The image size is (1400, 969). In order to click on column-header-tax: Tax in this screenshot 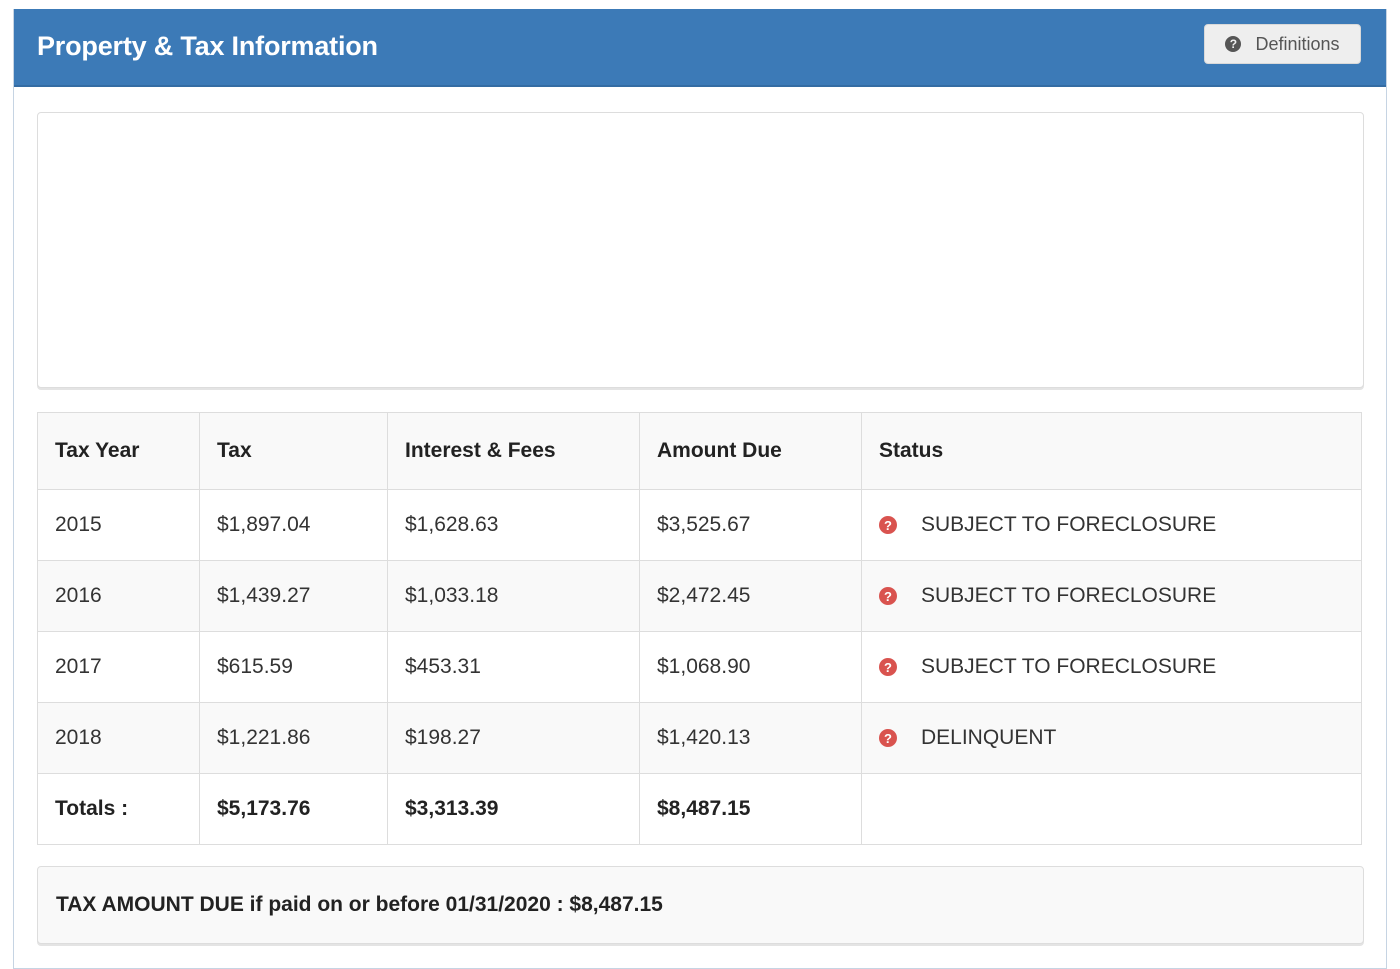, I will do `click(293, 451)`.